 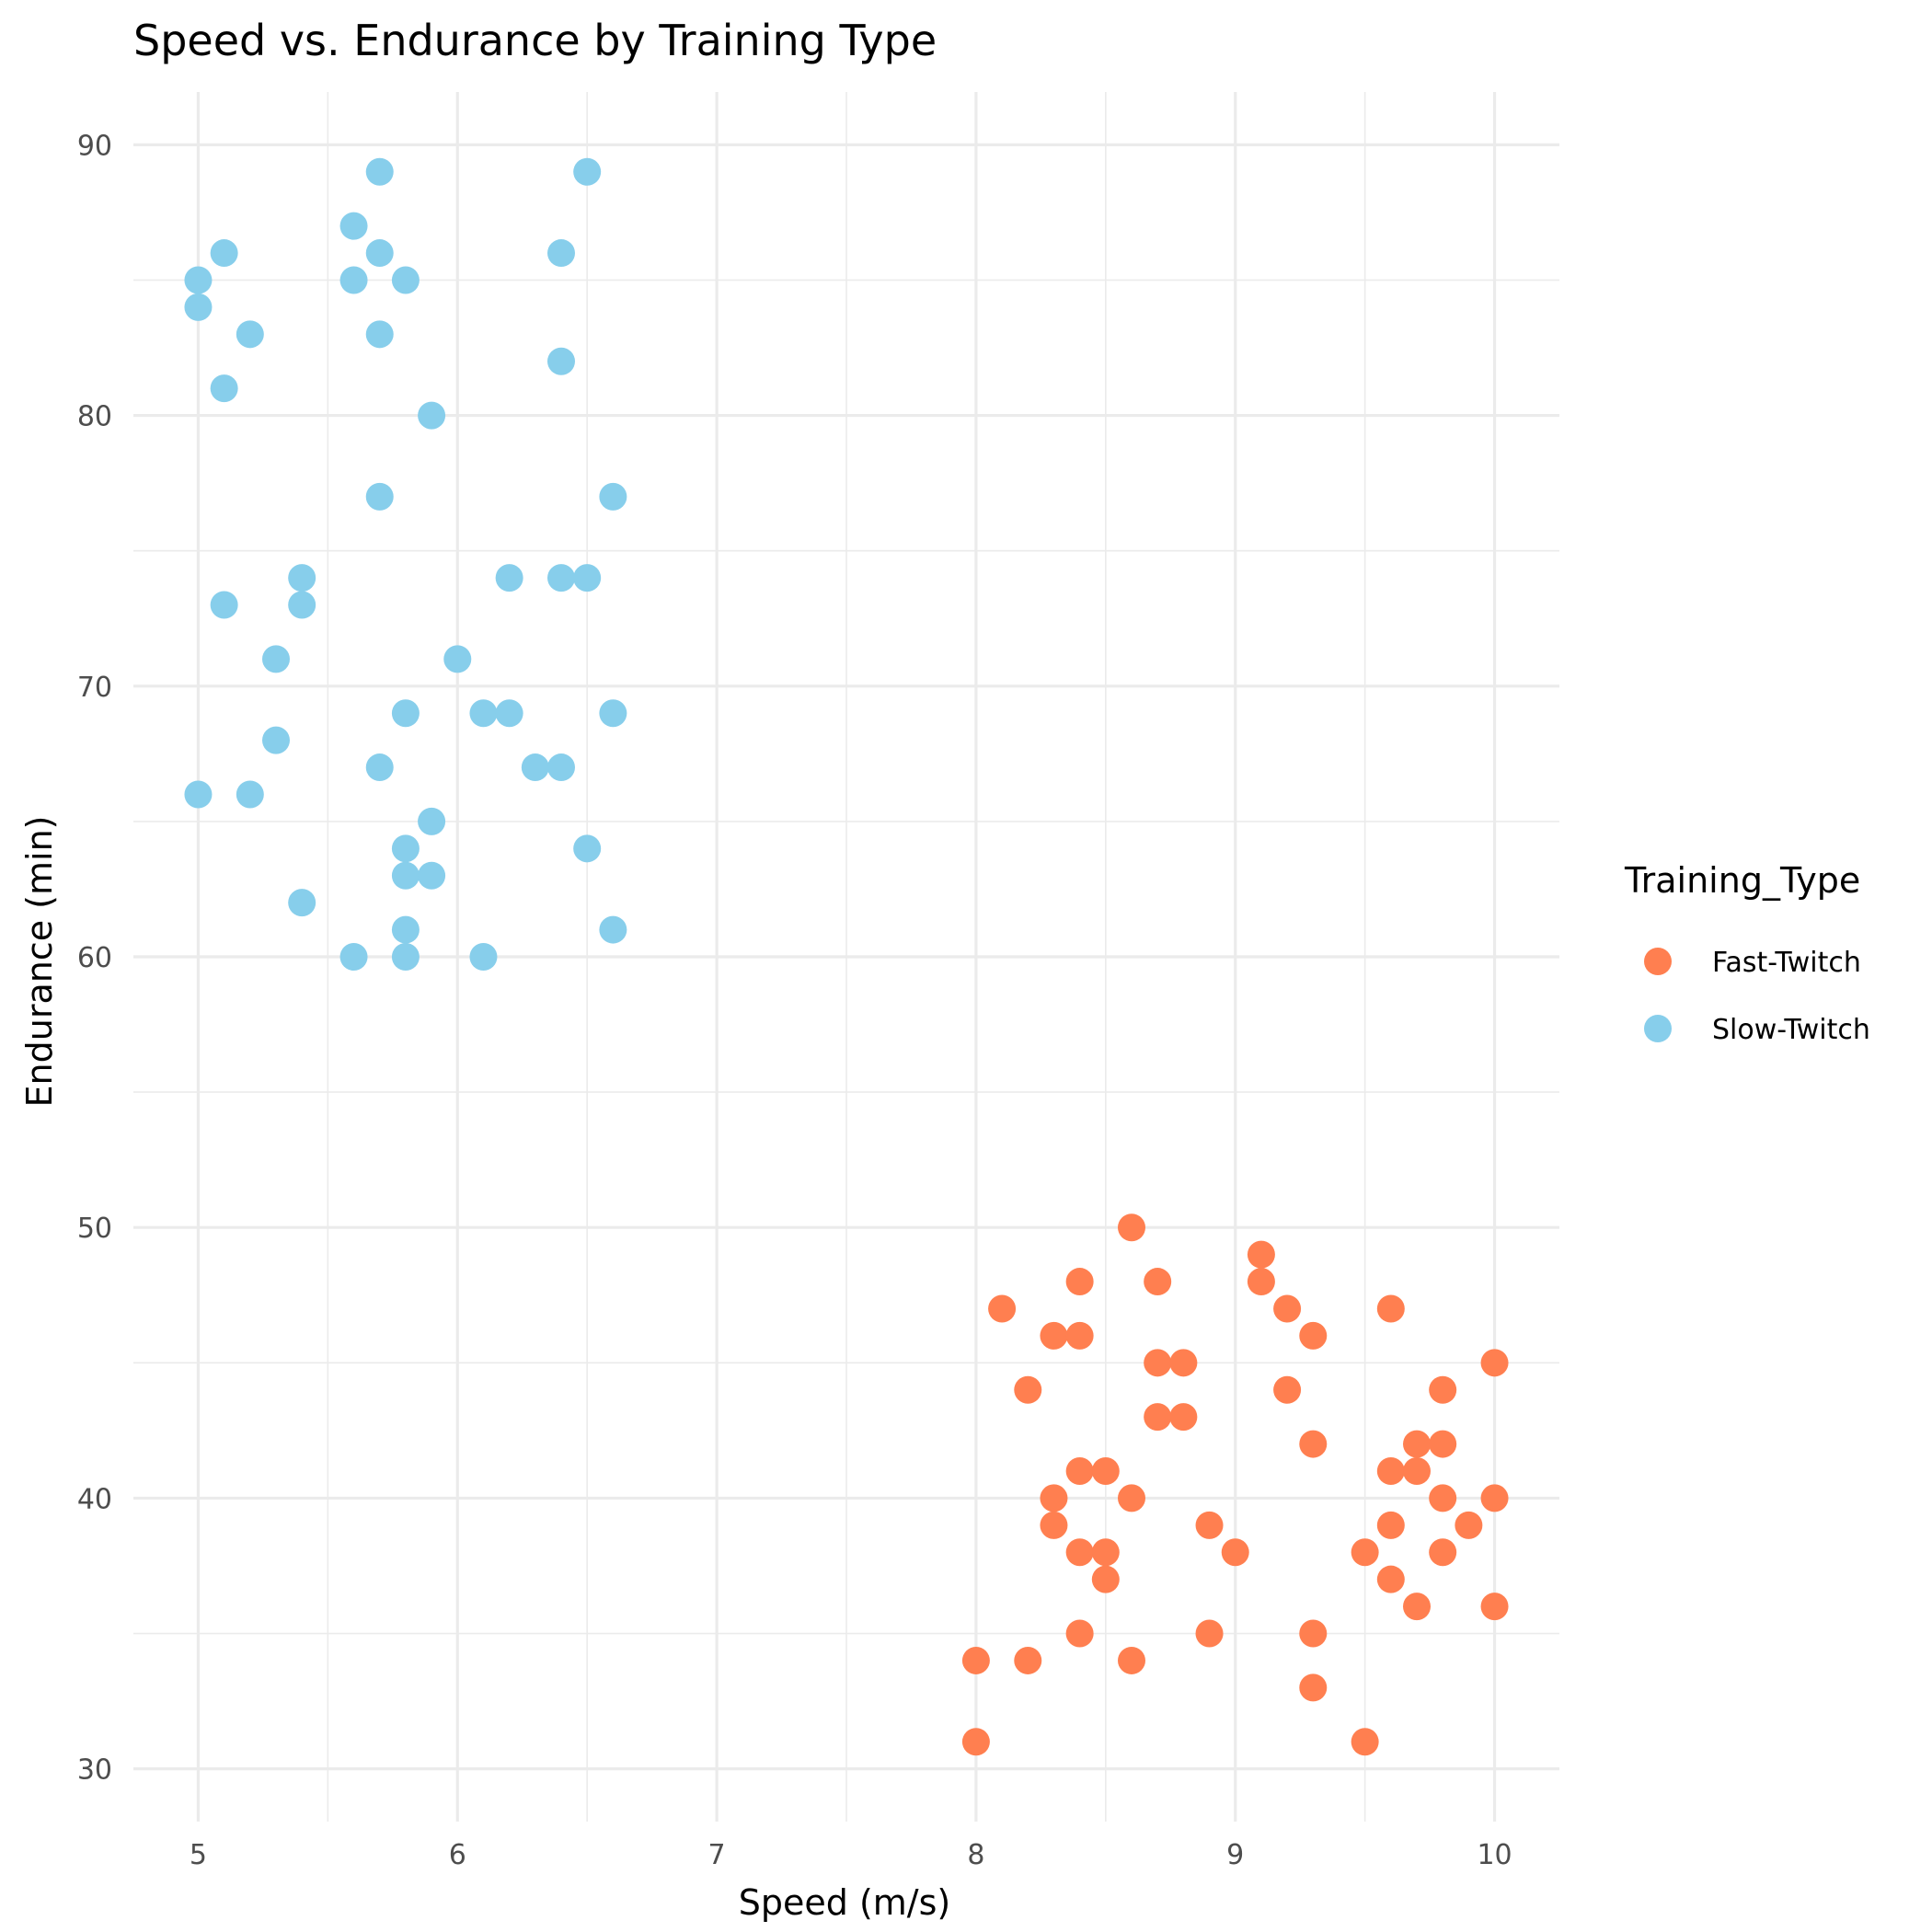 What do you see at coordinates (94, 688) in the screenshot?
I see `y-tick-label: 70` at bounding box center [94, 688].